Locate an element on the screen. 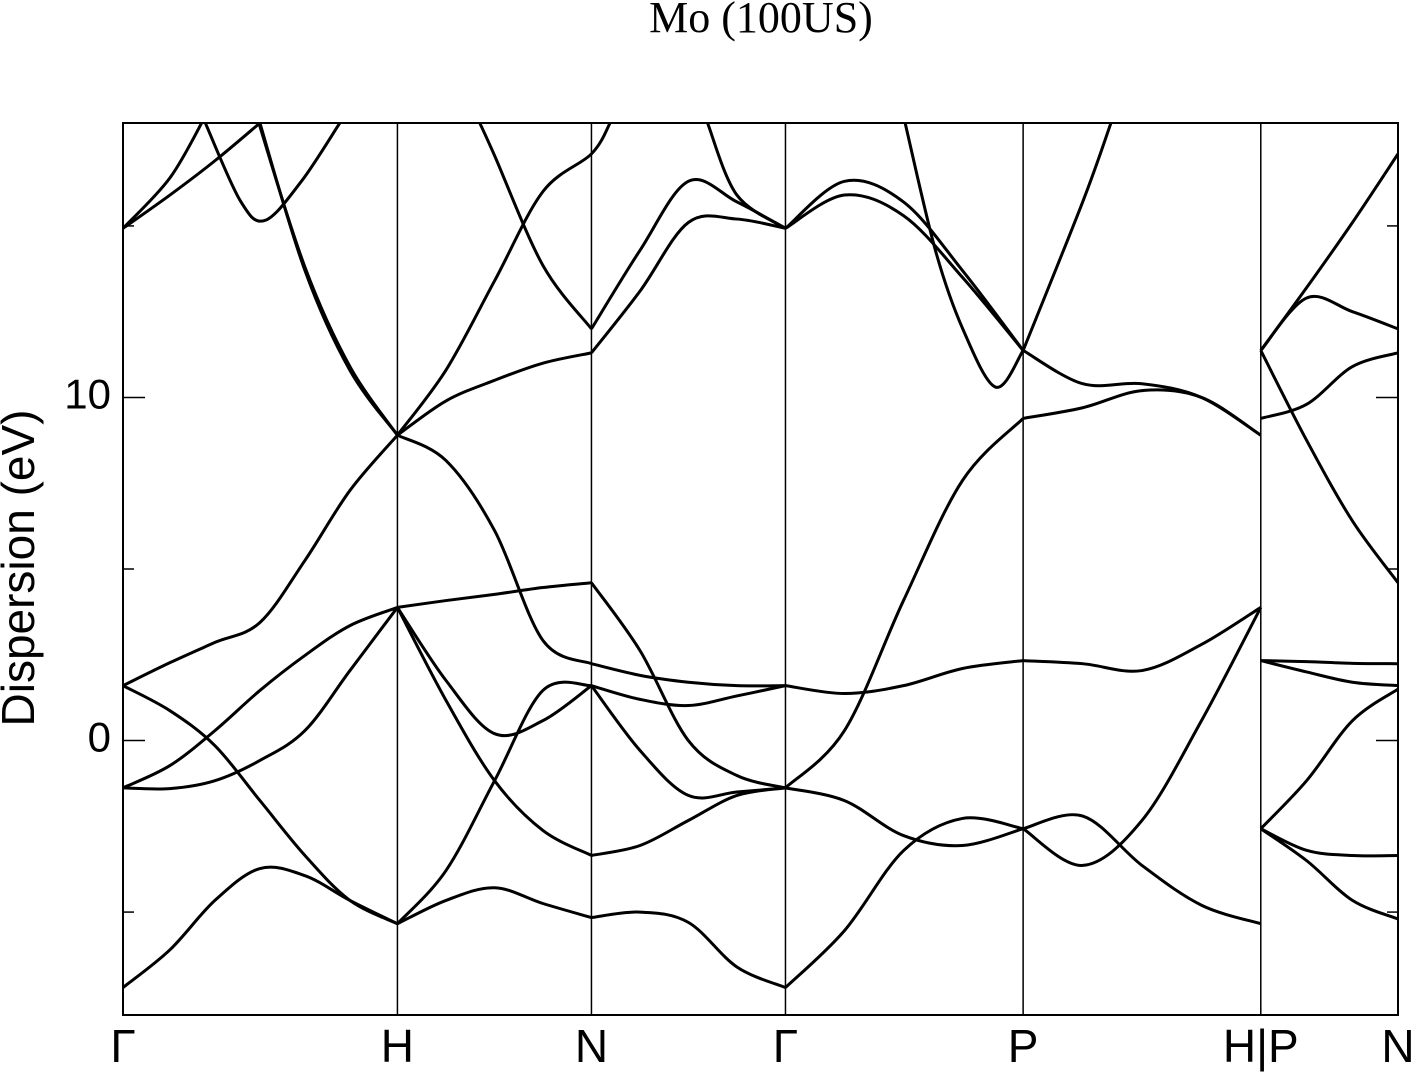 This screenshot has width=1416, height=1080. y-axis-label: Dispersion (eV) is located at coordinates (22, 568).